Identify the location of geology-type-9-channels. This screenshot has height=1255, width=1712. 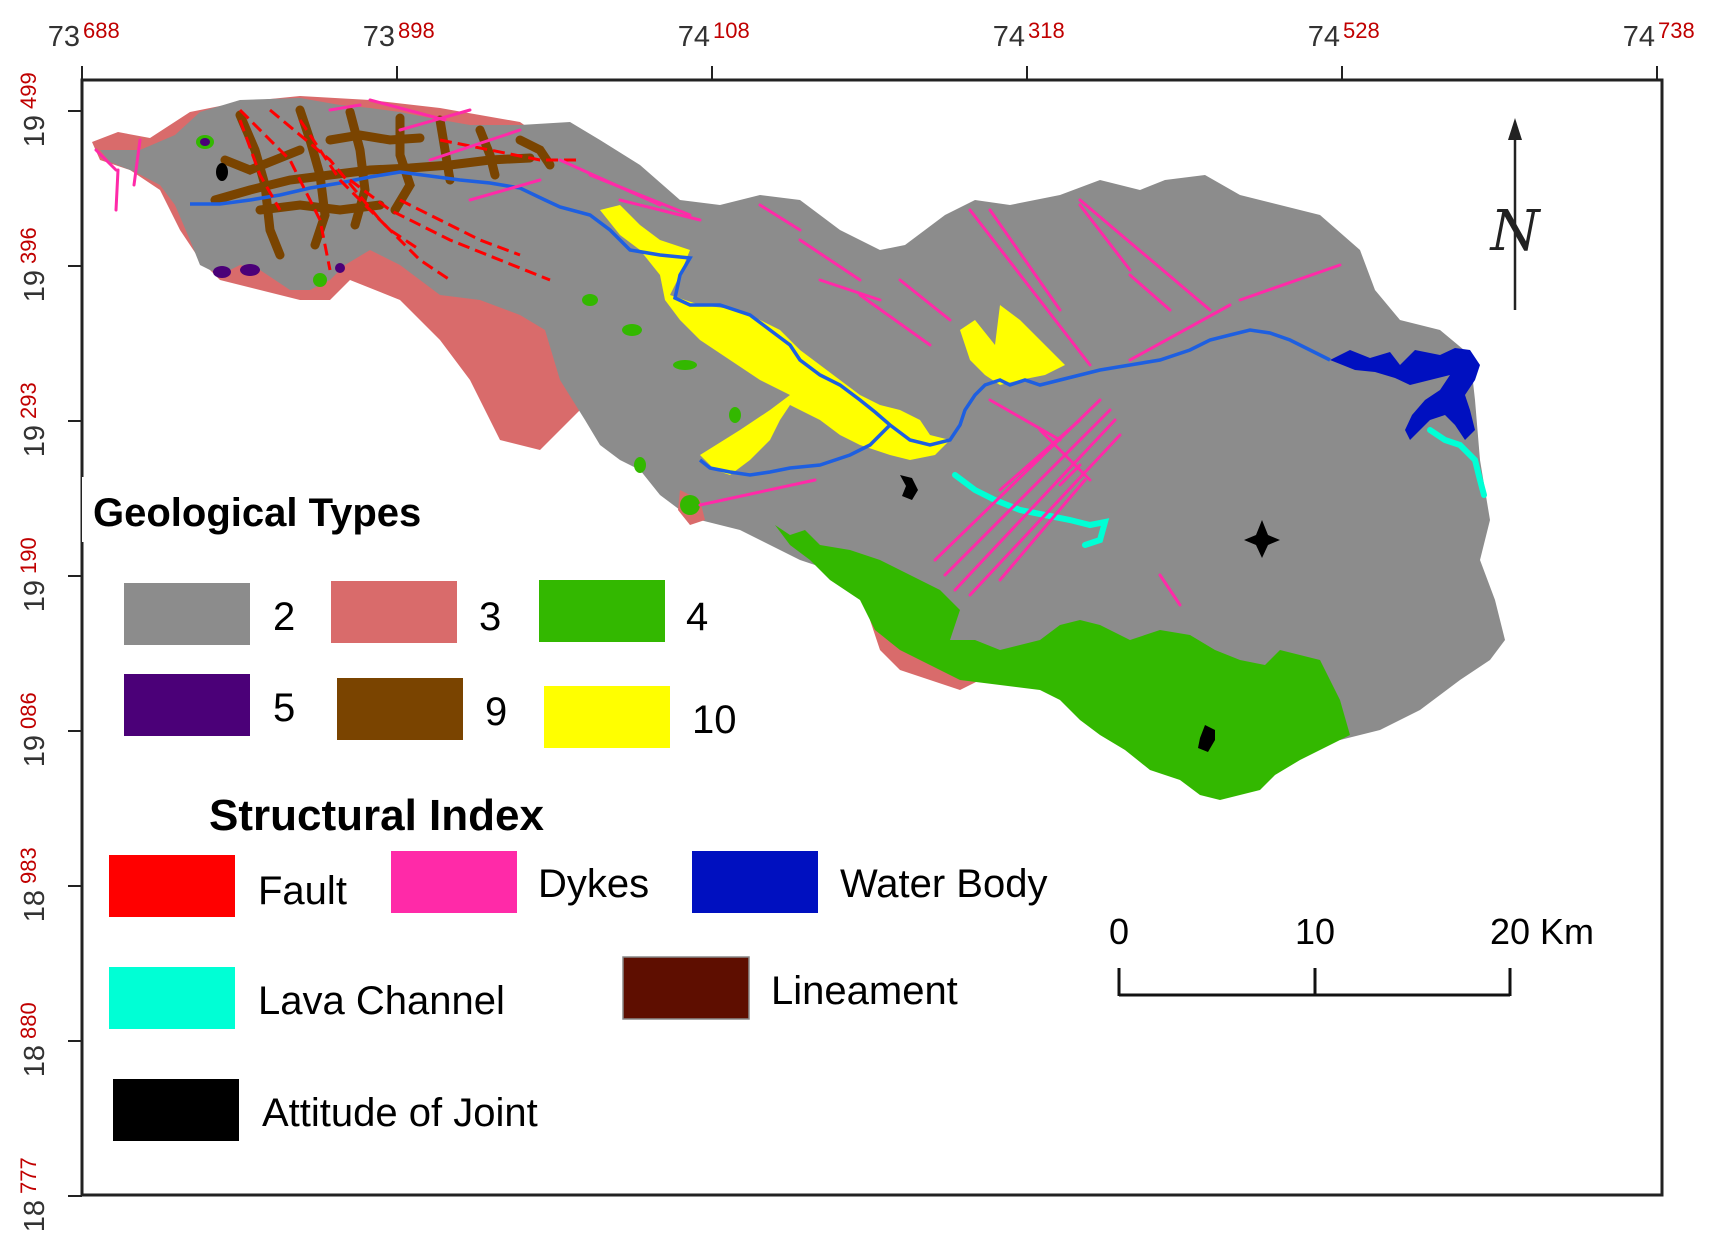
(382, 182).